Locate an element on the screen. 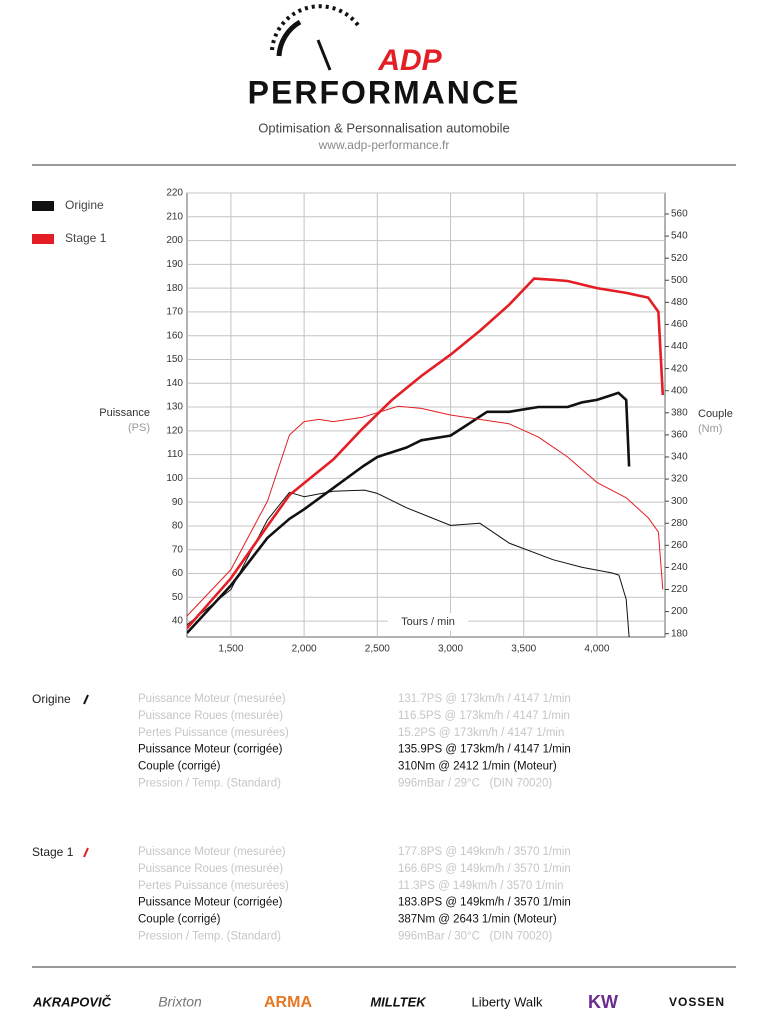 This screenshot has width=768, height=1024. x-tick-label: 3,500 is located at coordinates (523, 649).